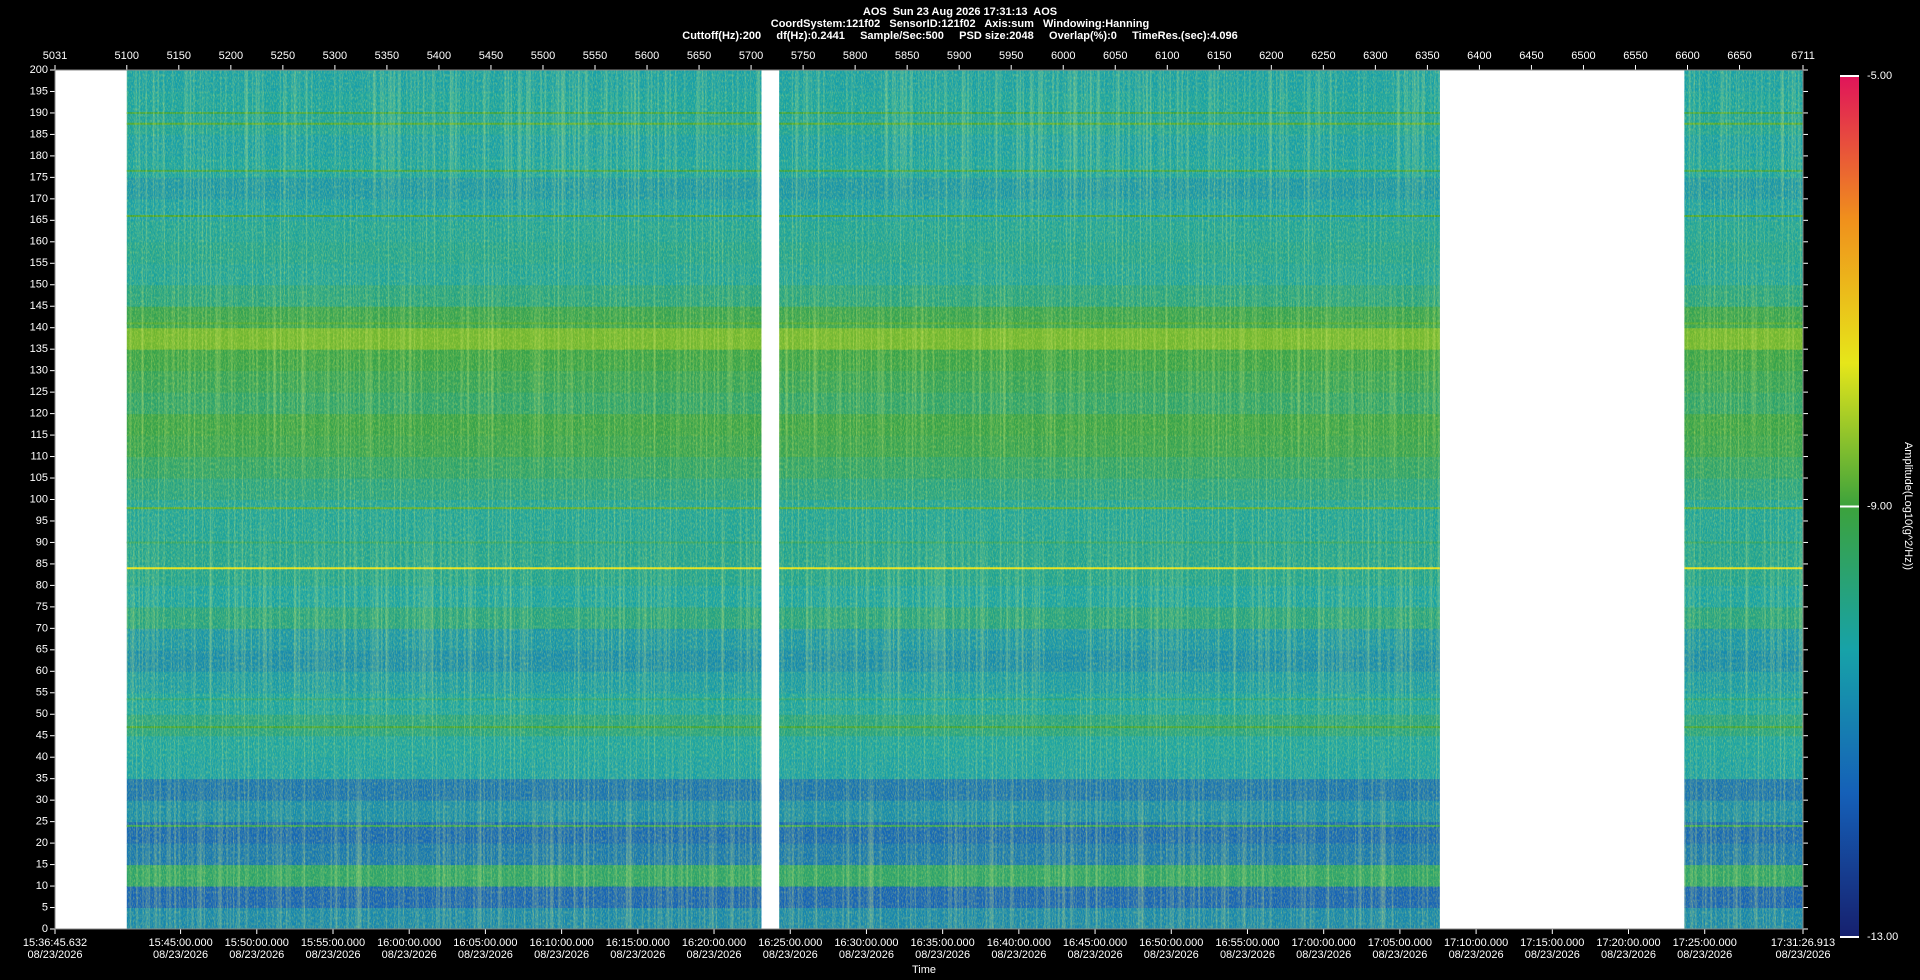 The width and height of the screenshot is (1920, 980). What do you see at coordinates (1011, 56) in the screenshot?
I see `x-tick-label: 5950` at bounding box center [1011, 56].